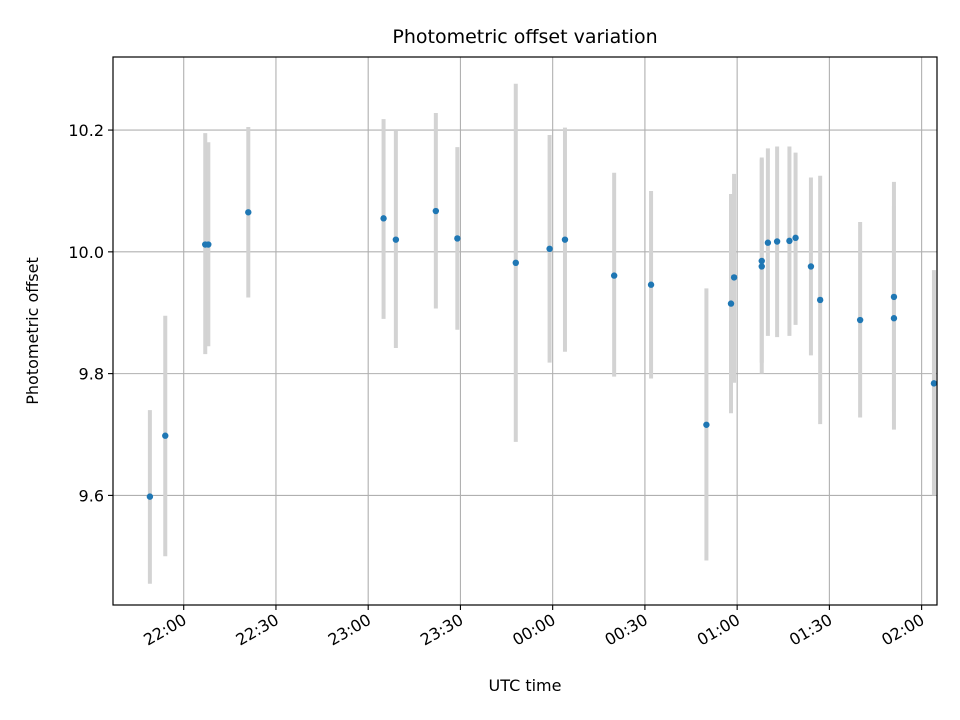 The height and width of the screenshot is (720, 960). I want to click on x-tick-label: 00:30, so click(625, 630).